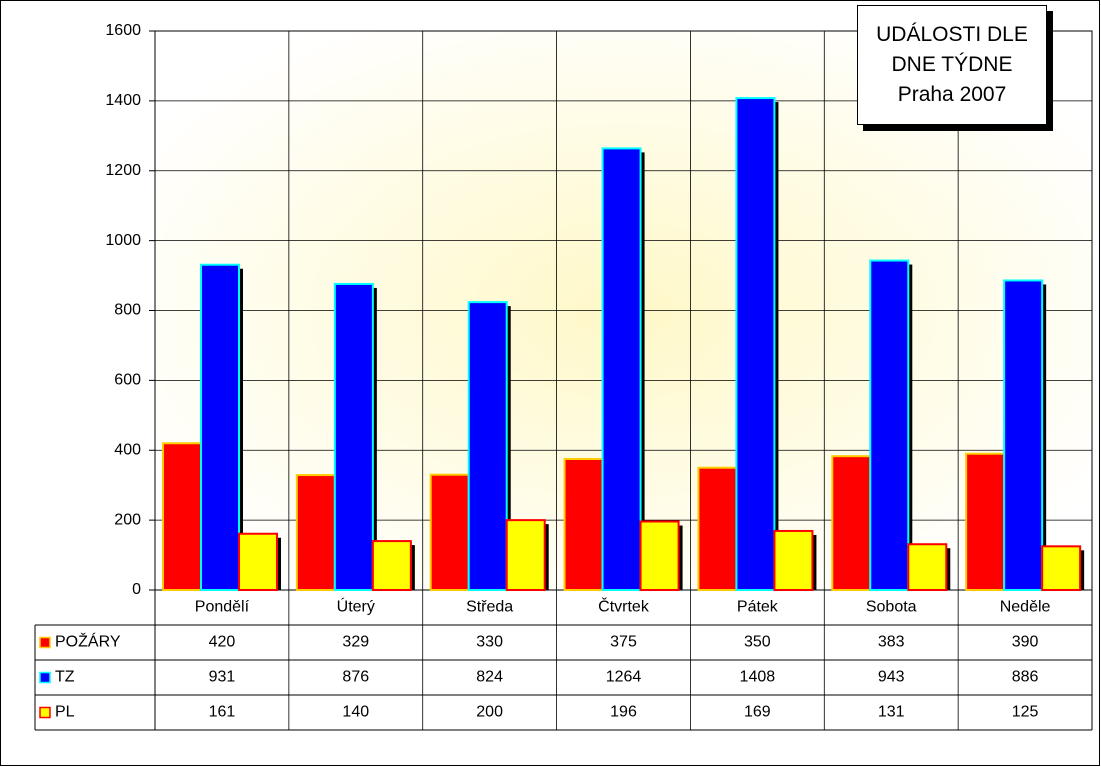 This screenshot has width=1101, height=767. I want to click on y-tick-label: 400, so click(127, 449).